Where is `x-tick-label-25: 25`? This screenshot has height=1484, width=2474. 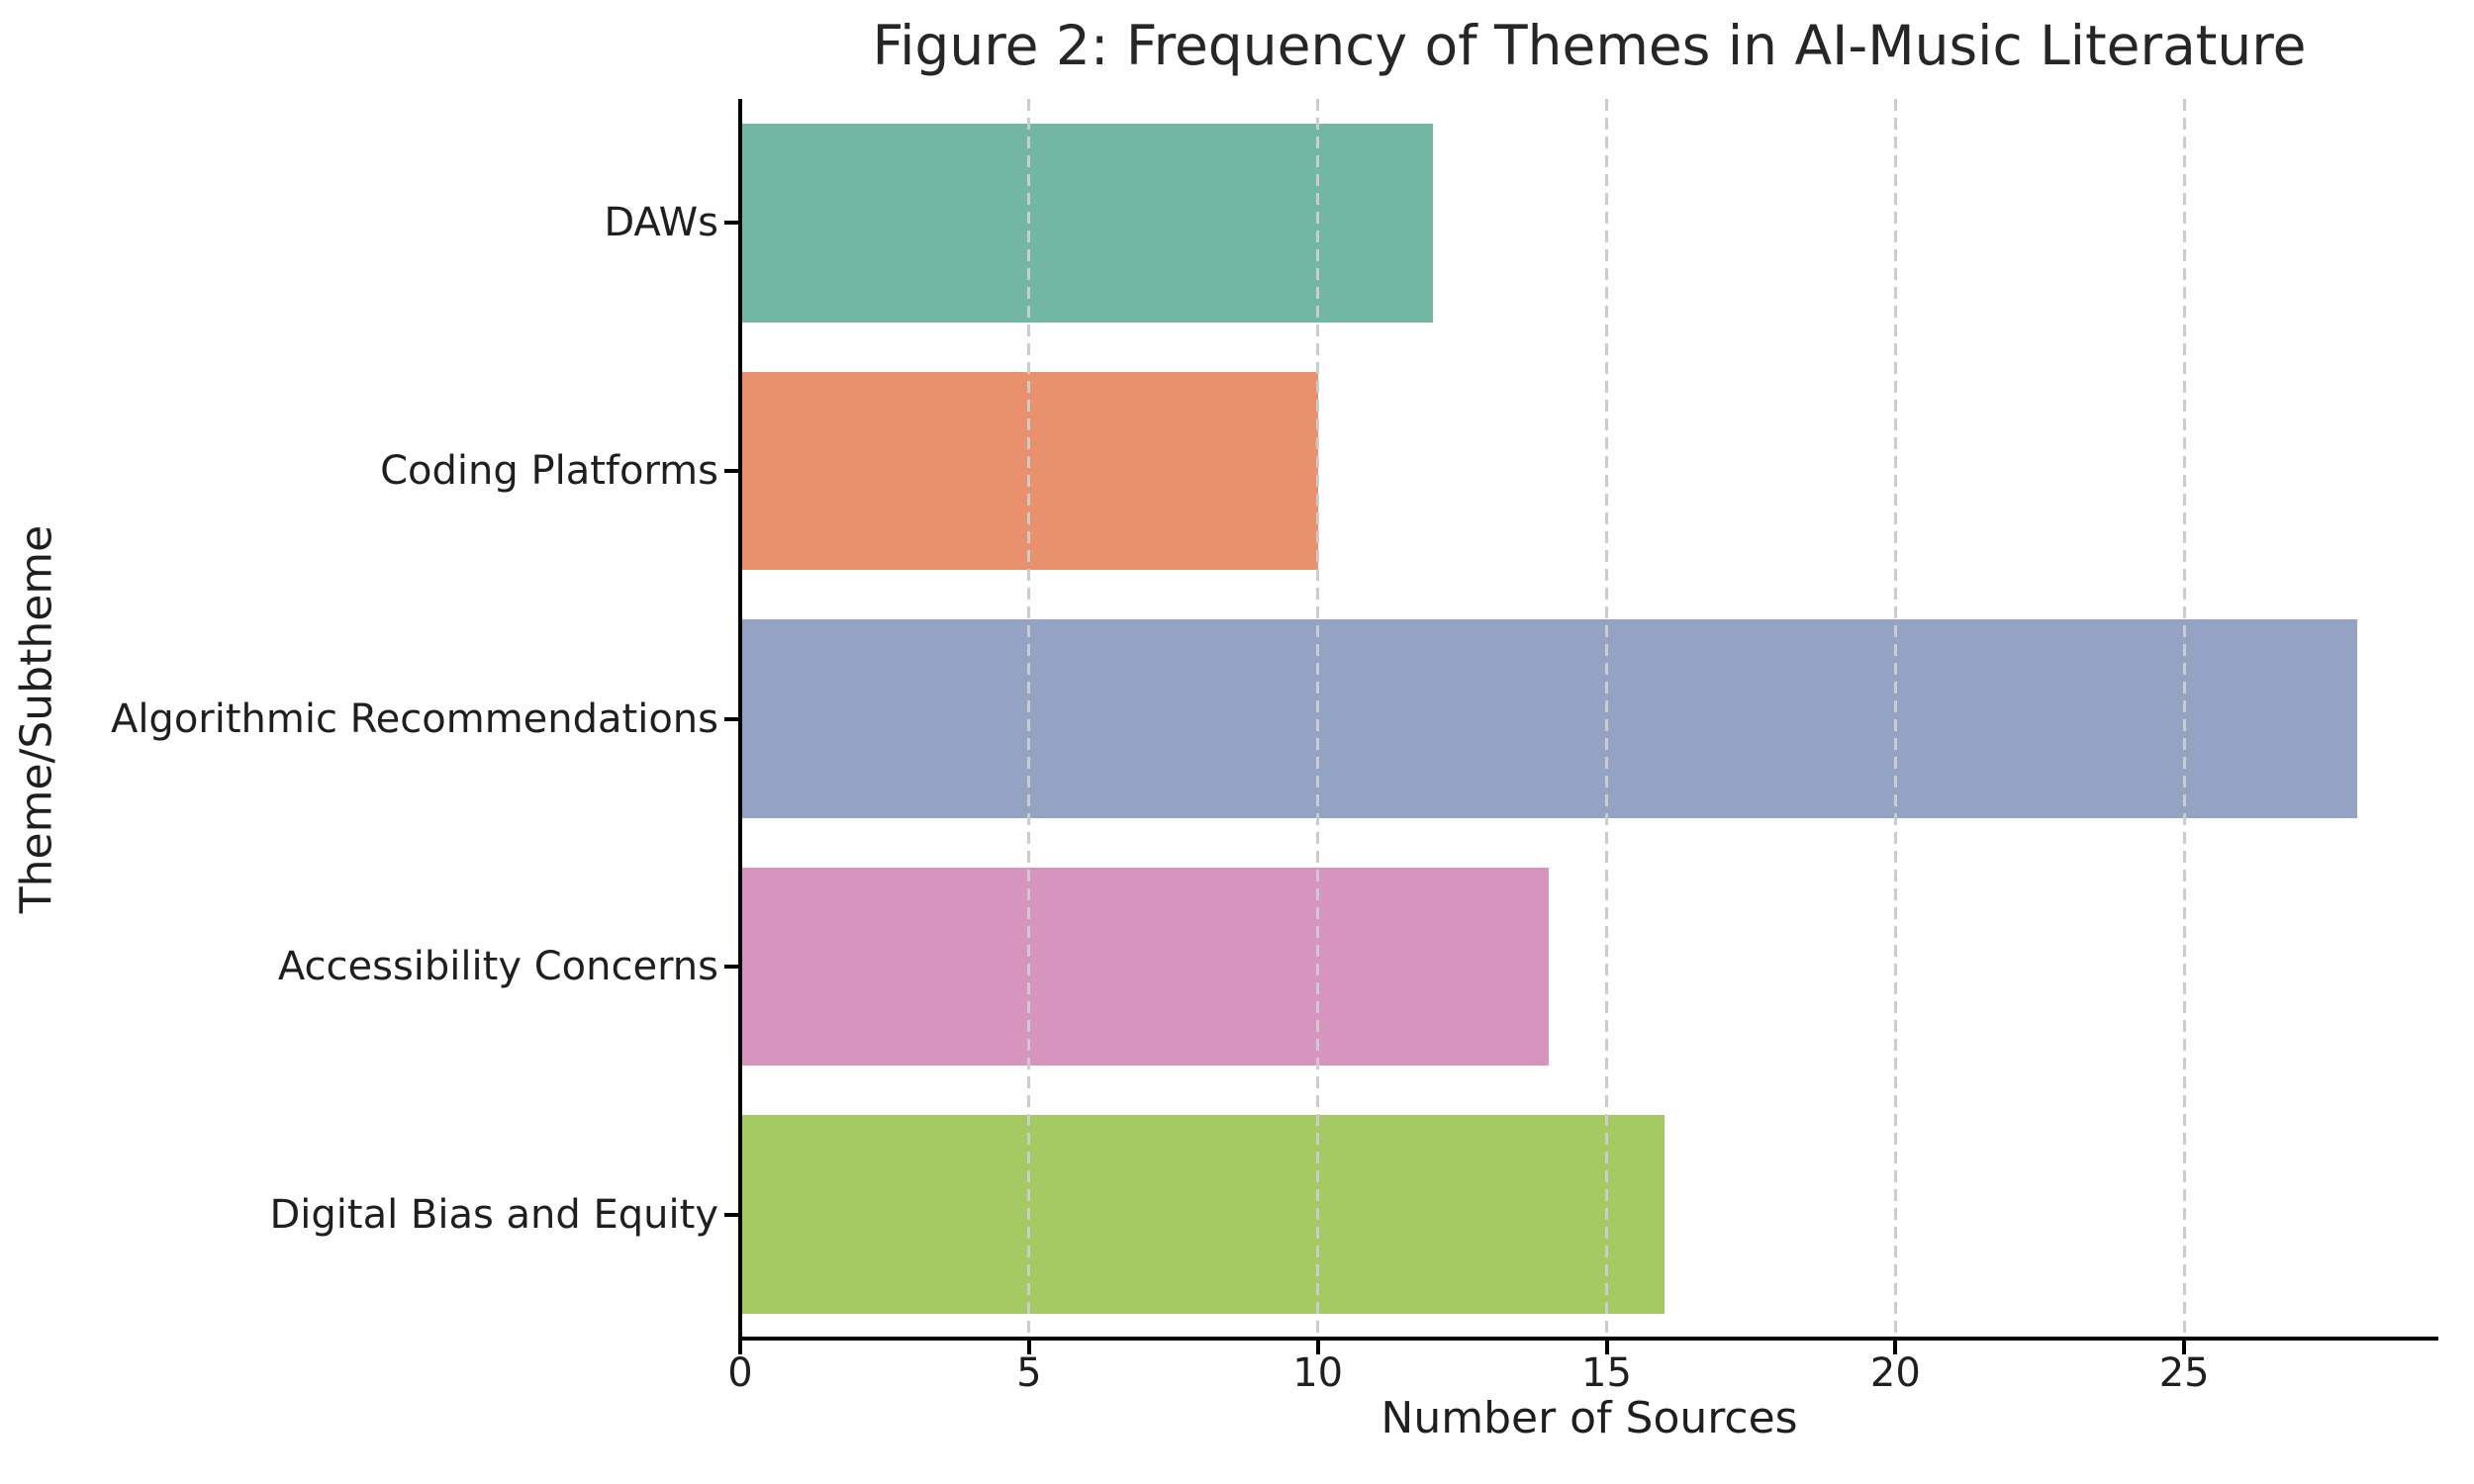 x-tick-label-25: 25 is located at coordinates (2184, 1373).